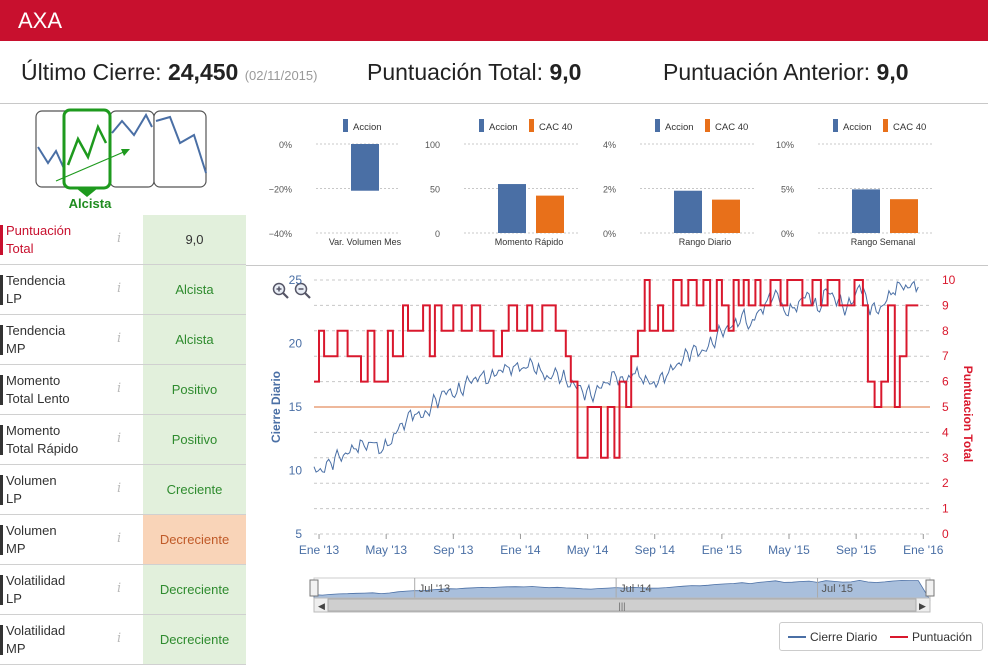  What do you see at coordinates (617, 265) in the screenshot?
I see `divider` at bounding box center [617, 265].